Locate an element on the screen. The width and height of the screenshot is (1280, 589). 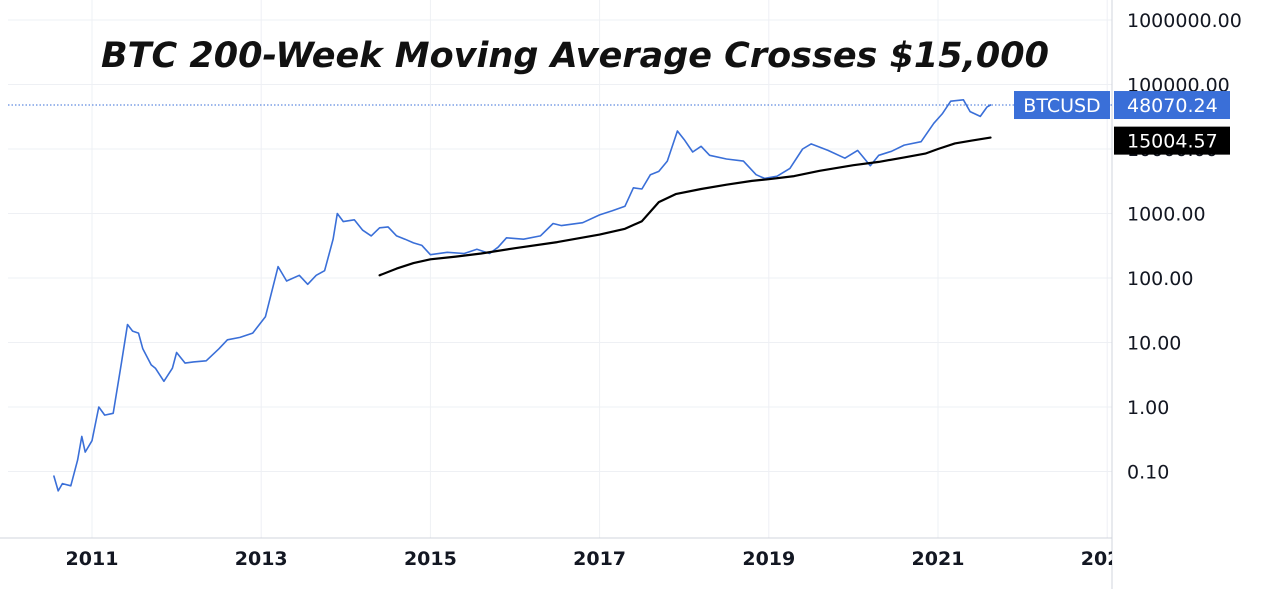
x-tick-label: 2015 is located at coordinates (430, 559).